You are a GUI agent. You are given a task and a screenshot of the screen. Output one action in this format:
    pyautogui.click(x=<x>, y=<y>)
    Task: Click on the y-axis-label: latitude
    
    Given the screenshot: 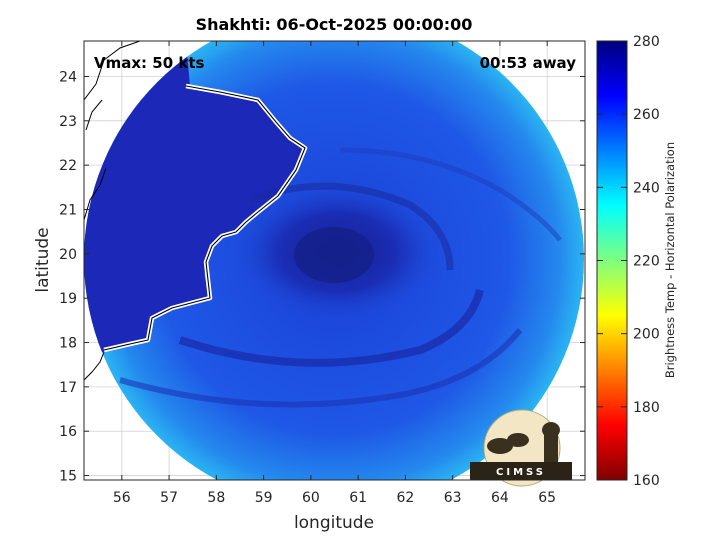 What is the action you would take?
    pyautogui.click(x=43, y=259)
    